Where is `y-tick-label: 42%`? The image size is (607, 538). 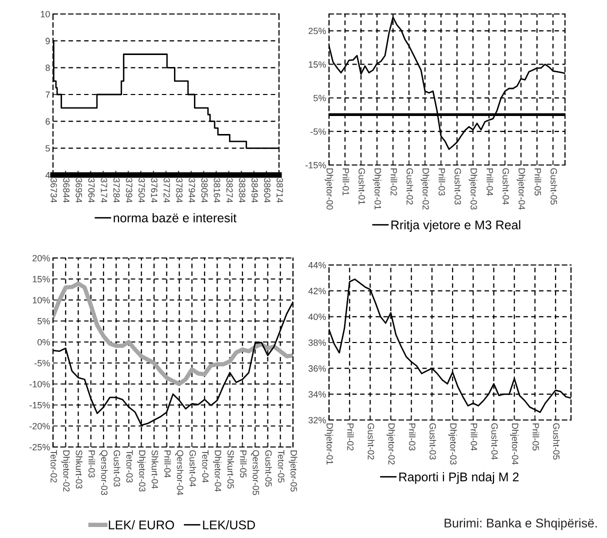 y-tick-label: 42% is located at coordinates (317, 291).